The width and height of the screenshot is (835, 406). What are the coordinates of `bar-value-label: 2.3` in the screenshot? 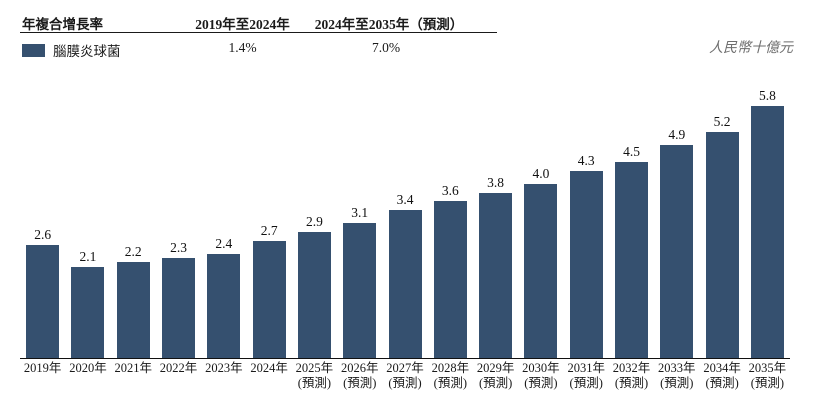 It's located at (178, 247).